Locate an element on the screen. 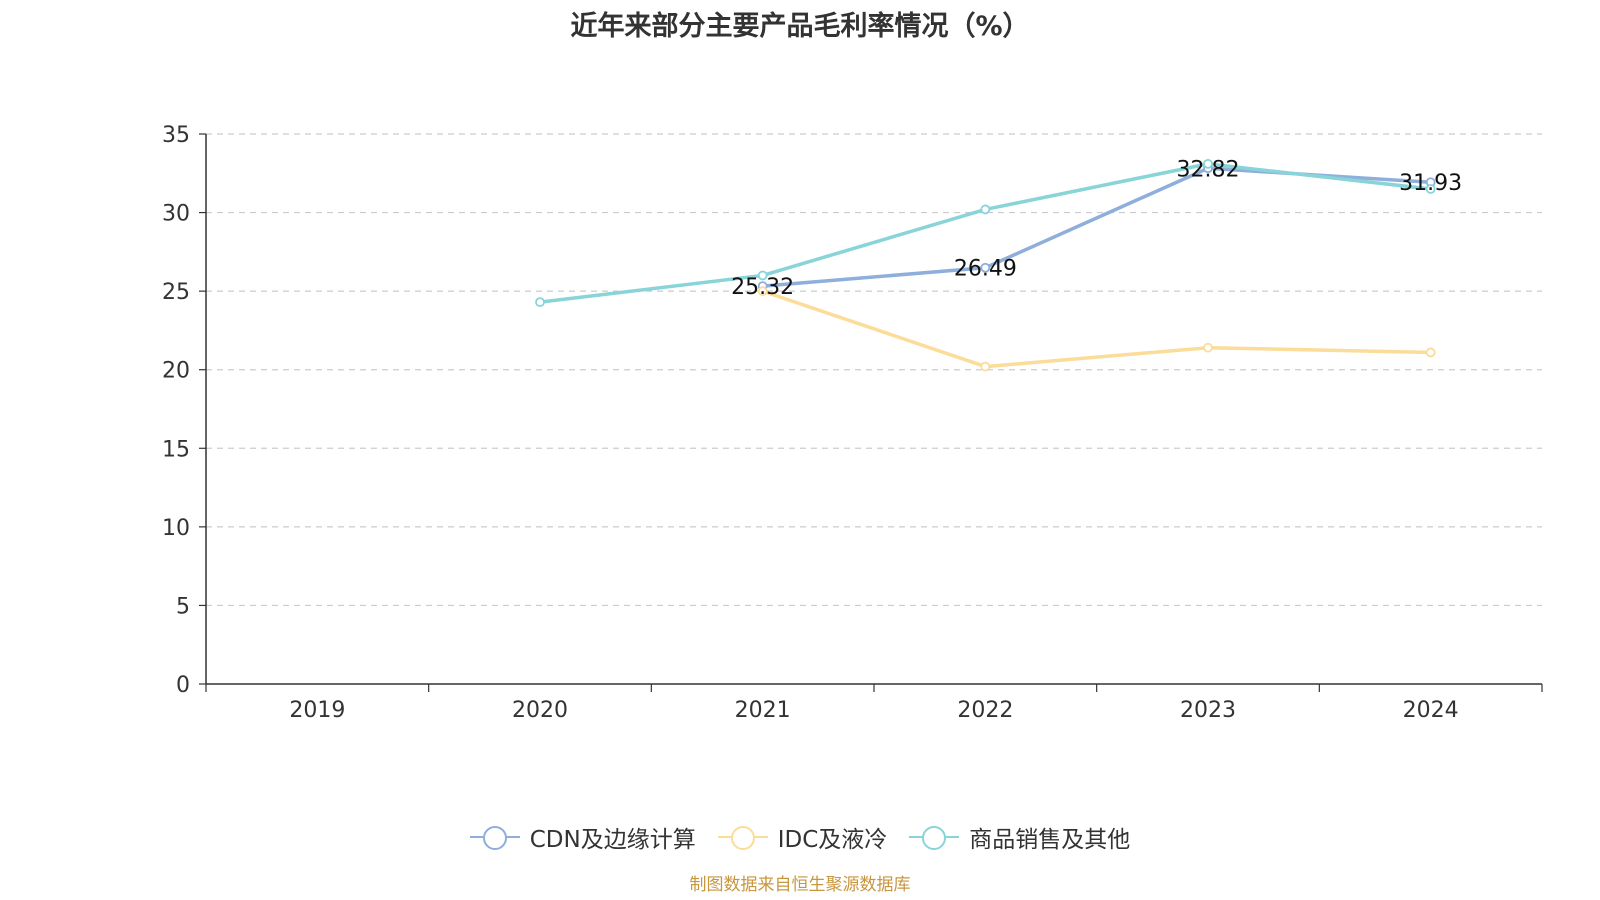 Image resolution: width=1600 pixels, height=900 pixels. y-tick-label: 30 is located at coordinates (176, 214).